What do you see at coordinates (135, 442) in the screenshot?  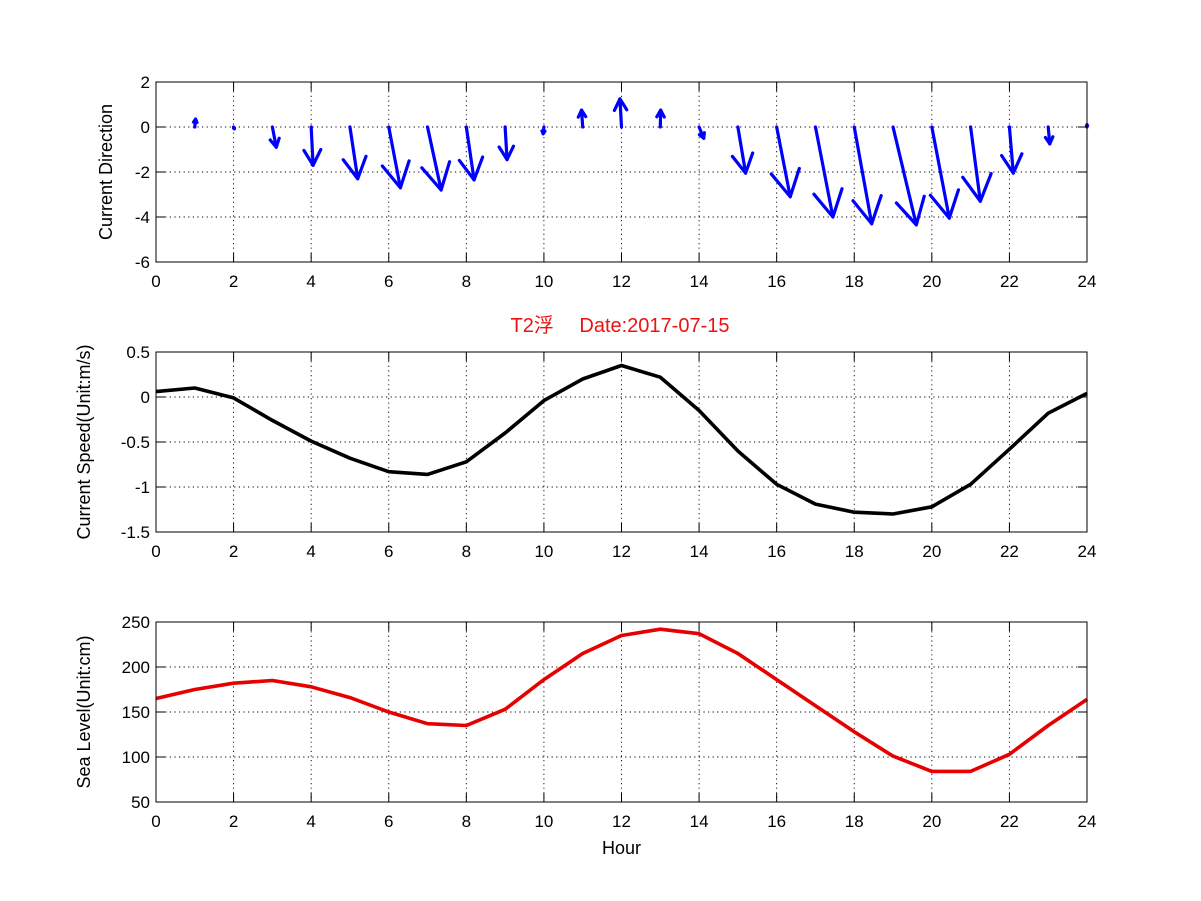 I see `y-tick-label: -0.5` at bounding box center [135, 442].